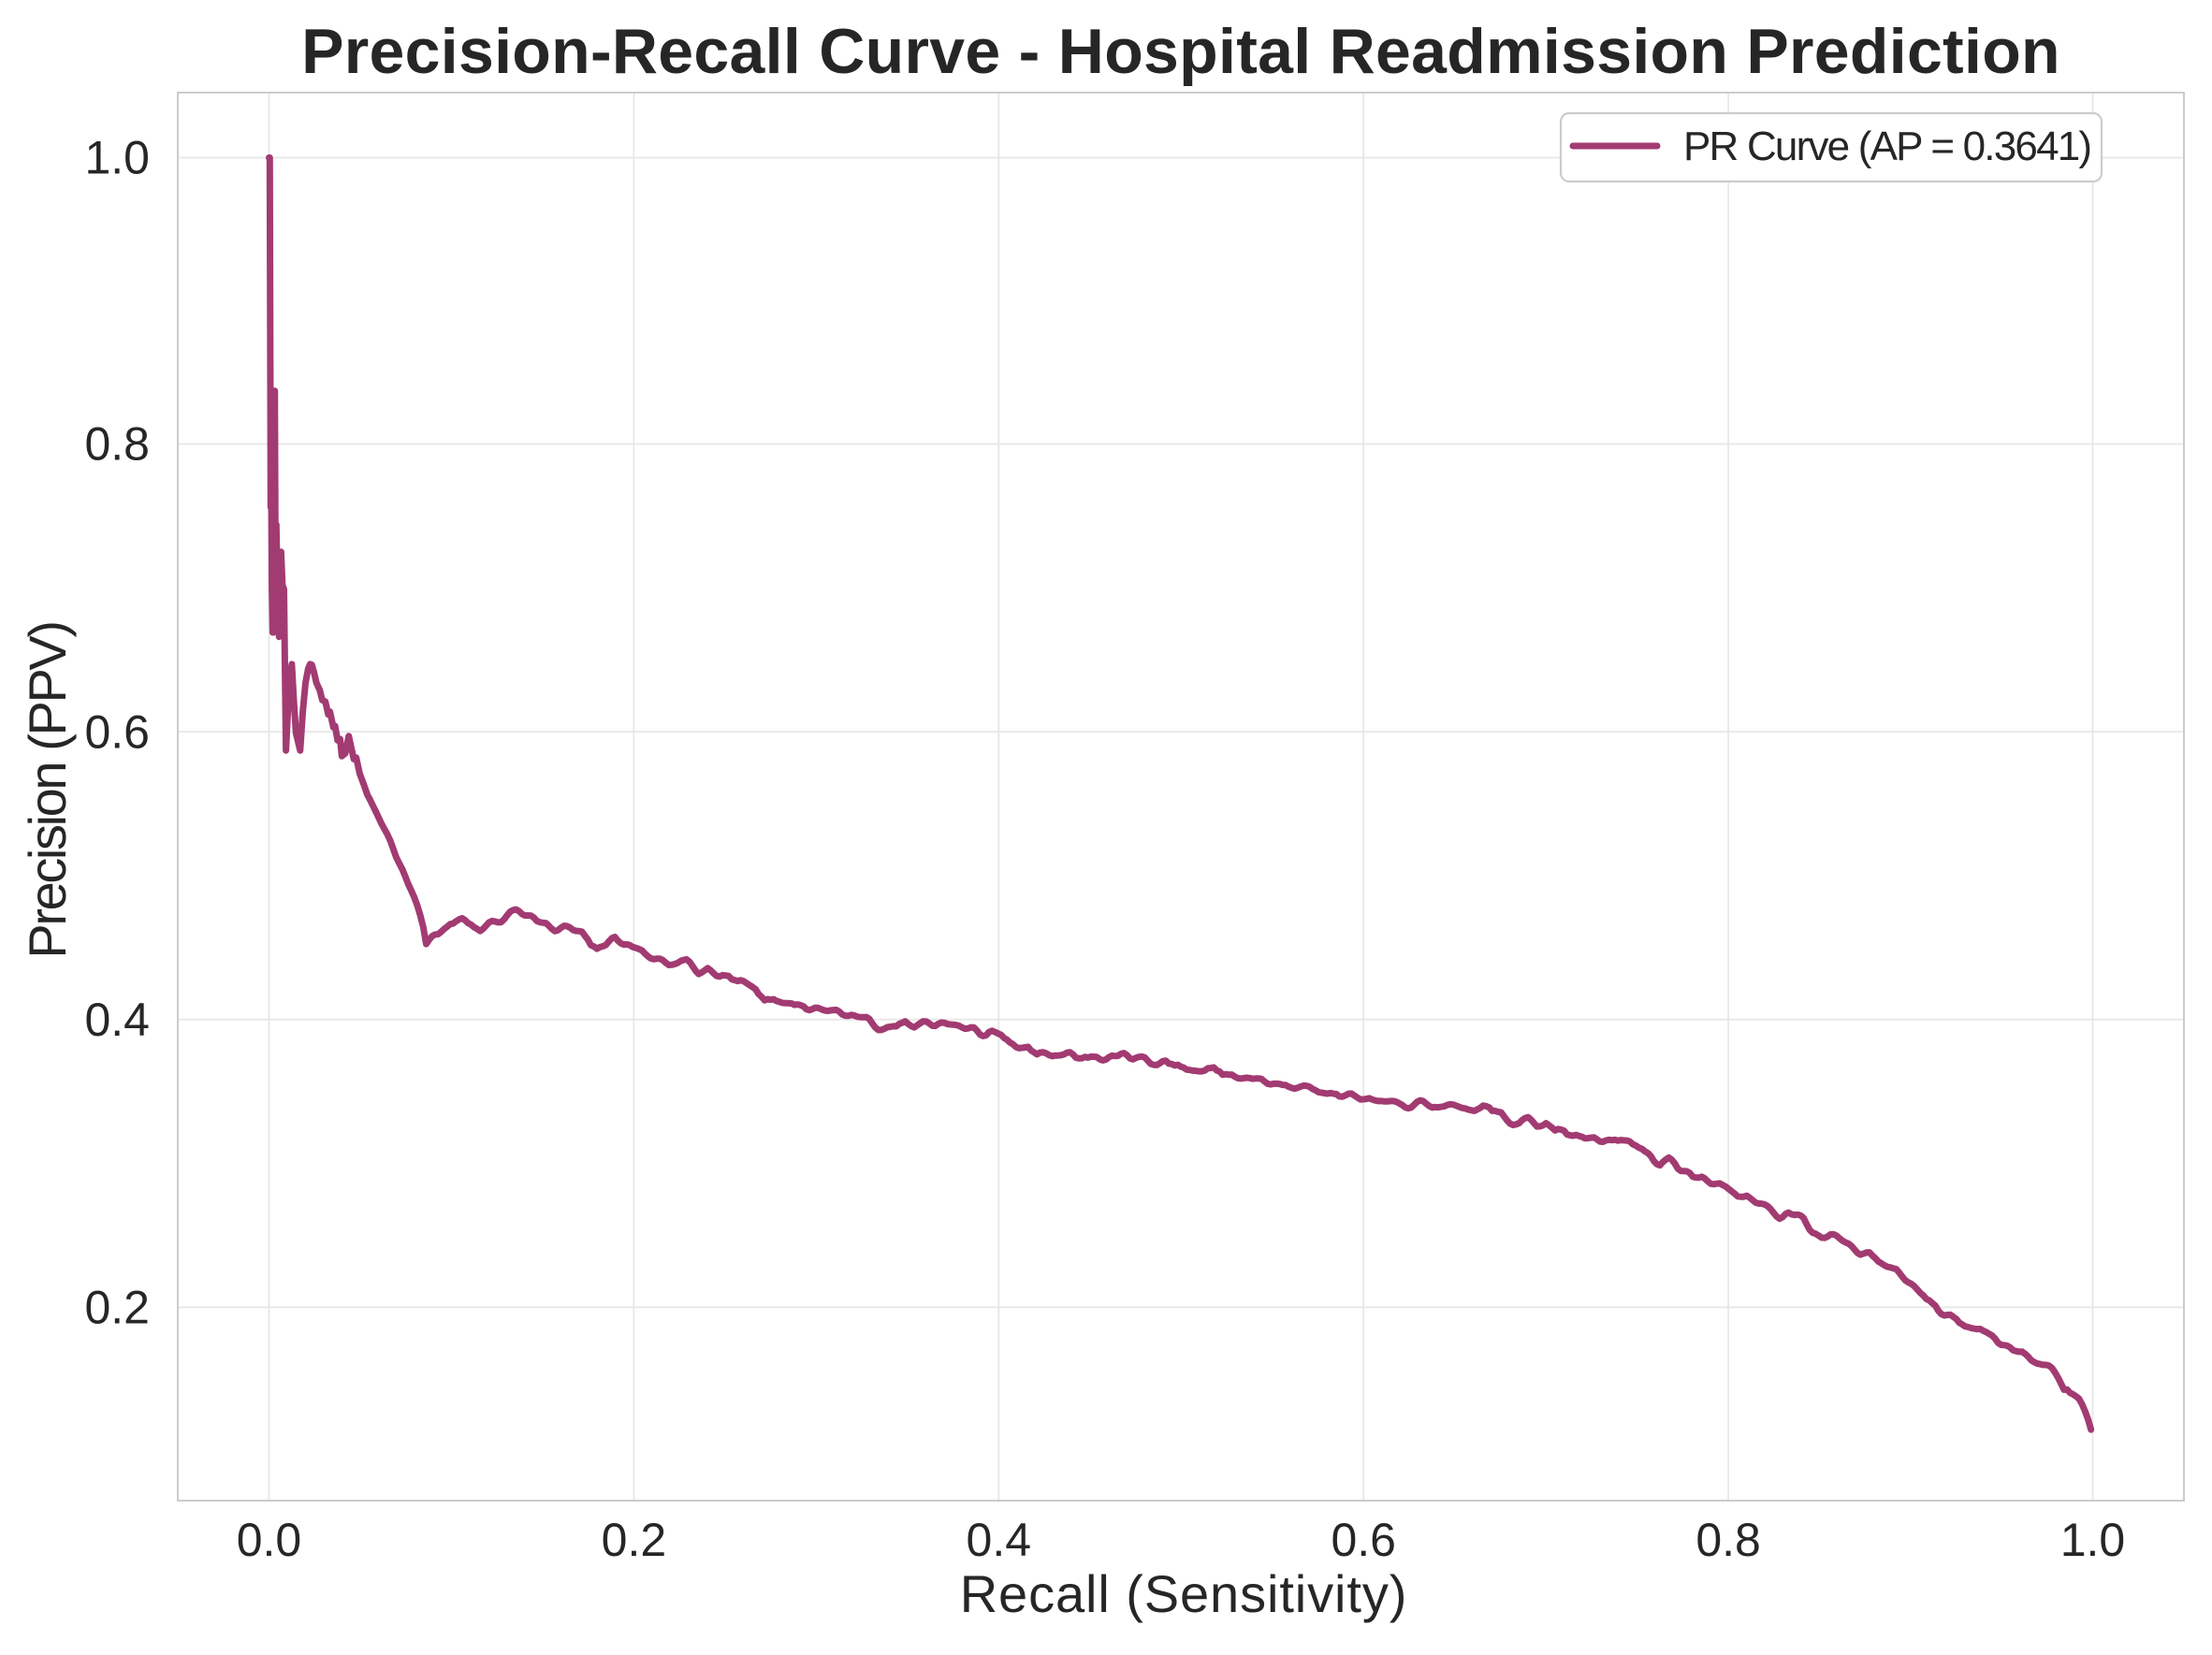  Describe the element at coordinates (1886, 146) in the screenshot. I see `svg-text: PR Curve (AP = 0.3641)` at that location.